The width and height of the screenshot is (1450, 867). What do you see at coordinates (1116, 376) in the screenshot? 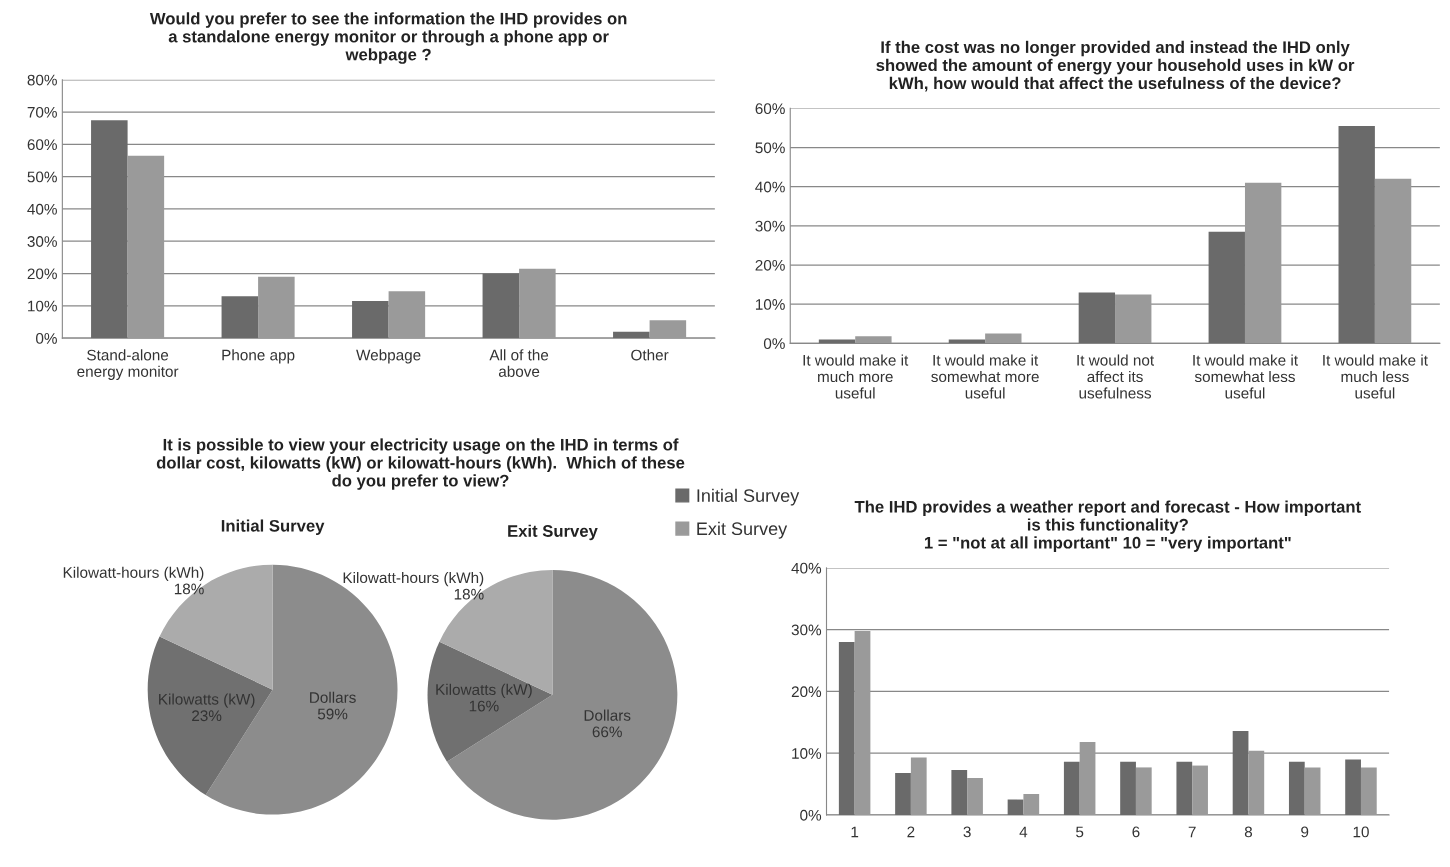
I see `x-tick-label: It would not affect its usefulness` at bounding box center [1116, 376].